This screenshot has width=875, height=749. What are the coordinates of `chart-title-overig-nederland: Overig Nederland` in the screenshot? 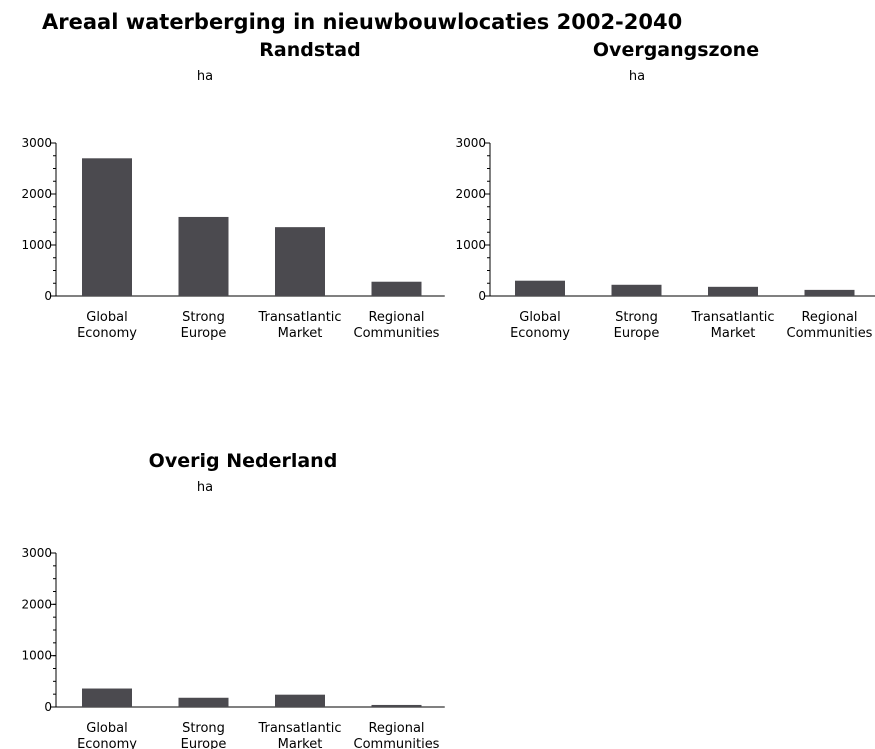 It's located at (243, 461).